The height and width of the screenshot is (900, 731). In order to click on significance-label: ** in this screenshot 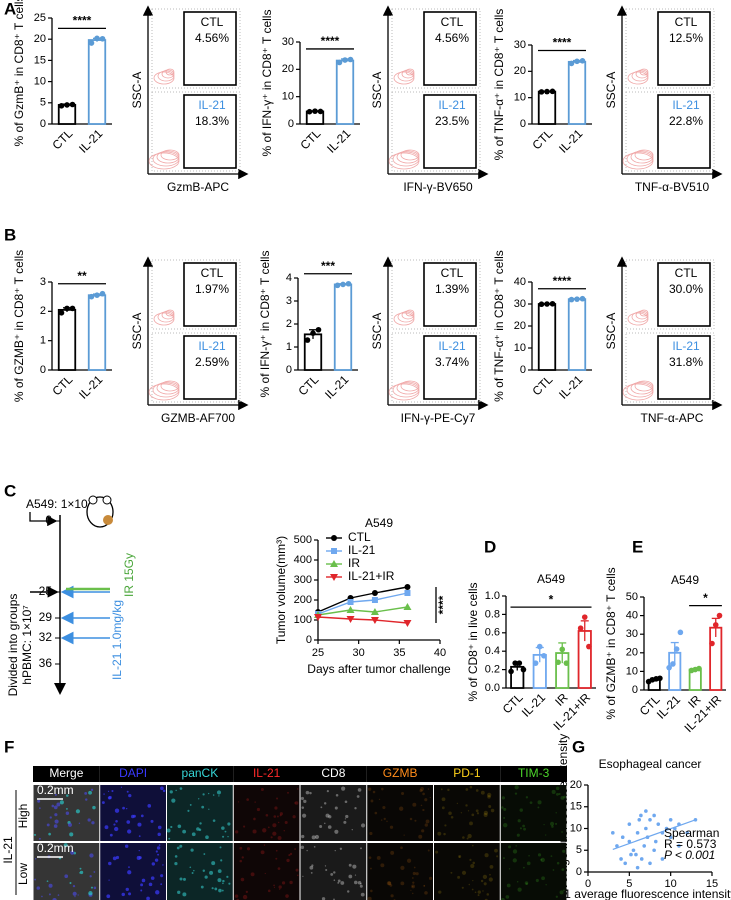, I will do `click(82, 276)`.